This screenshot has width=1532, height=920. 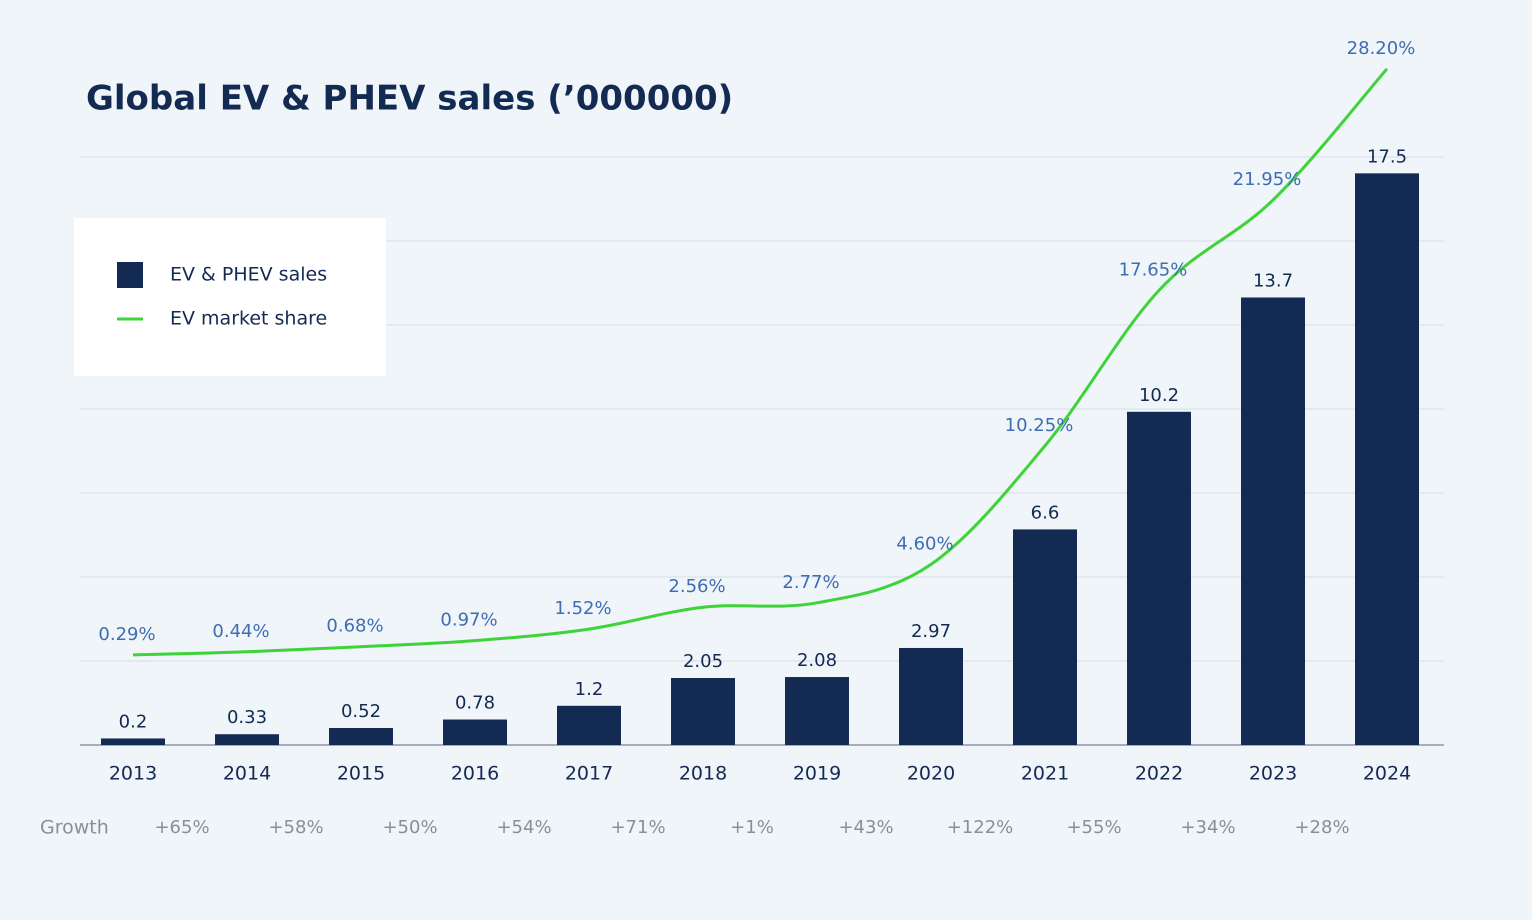 What do you see at coordinates (703, 661) in the screenshot?
I see `bar-value-label: 2.05` at bounding box center [703, 661].